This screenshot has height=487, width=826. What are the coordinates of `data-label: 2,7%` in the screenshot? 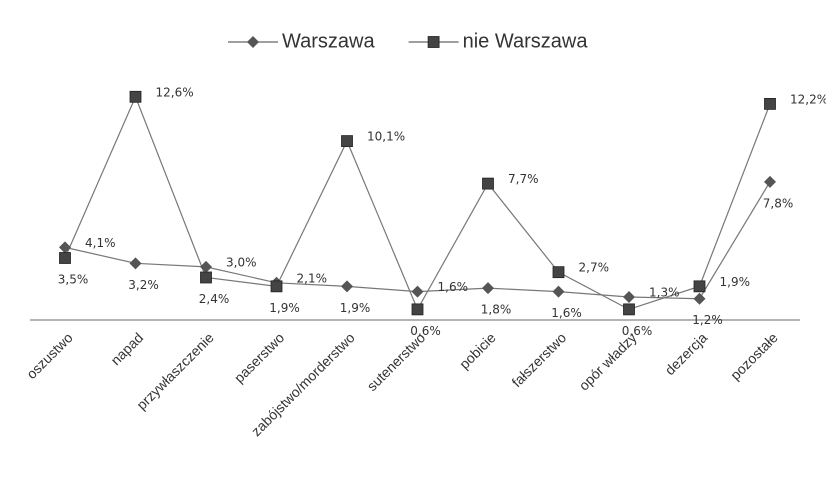 It's located at (594, 268).